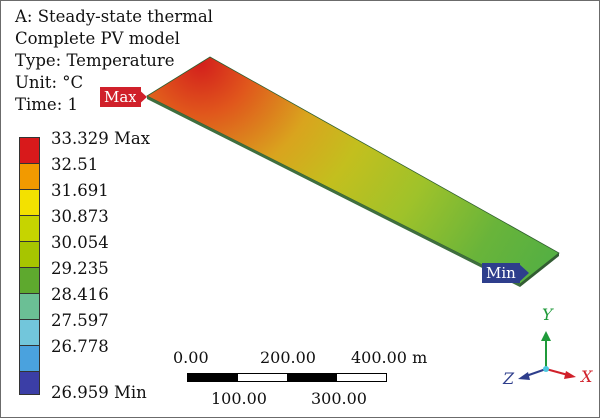 This screenshot has width=600, height=418. I want to click on result-time: Time: 1, so click(46, 104).